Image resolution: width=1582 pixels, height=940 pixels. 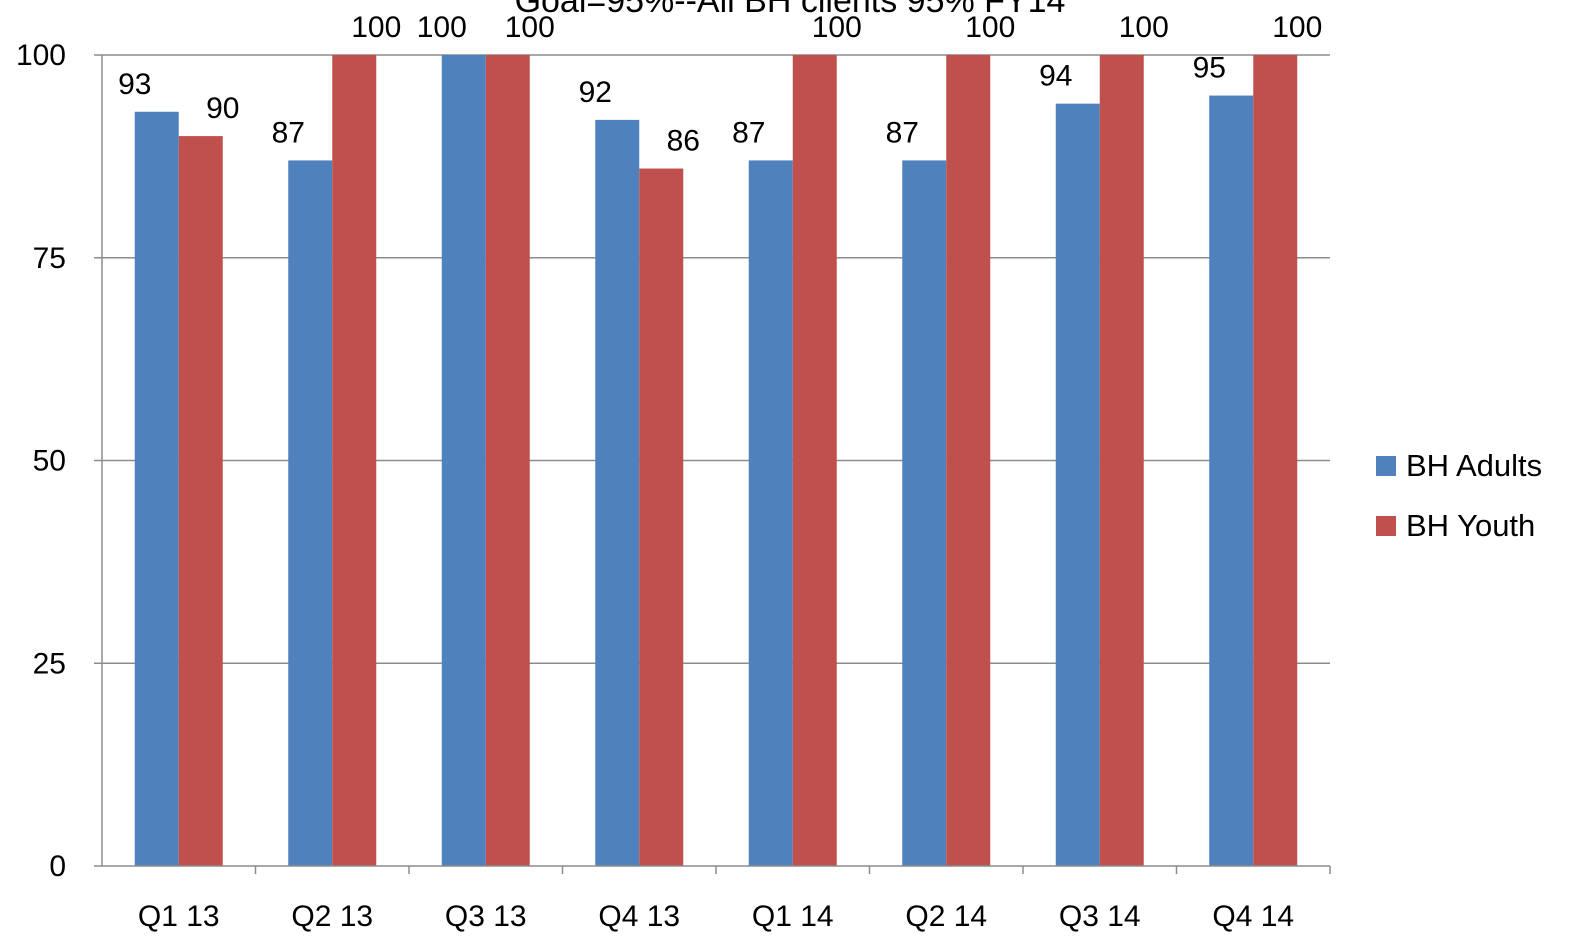 I want to click on legend: BH Adults BH Youth, so click(x=1459, y=496).